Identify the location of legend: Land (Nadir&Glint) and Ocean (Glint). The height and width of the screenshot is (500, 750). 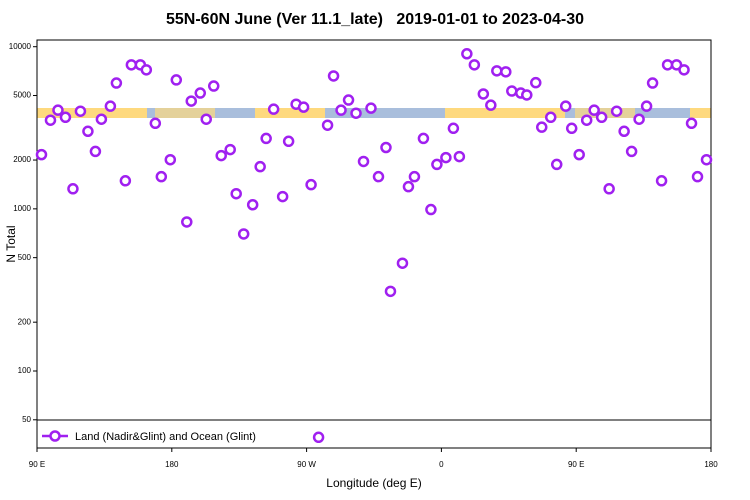
(149, 436).